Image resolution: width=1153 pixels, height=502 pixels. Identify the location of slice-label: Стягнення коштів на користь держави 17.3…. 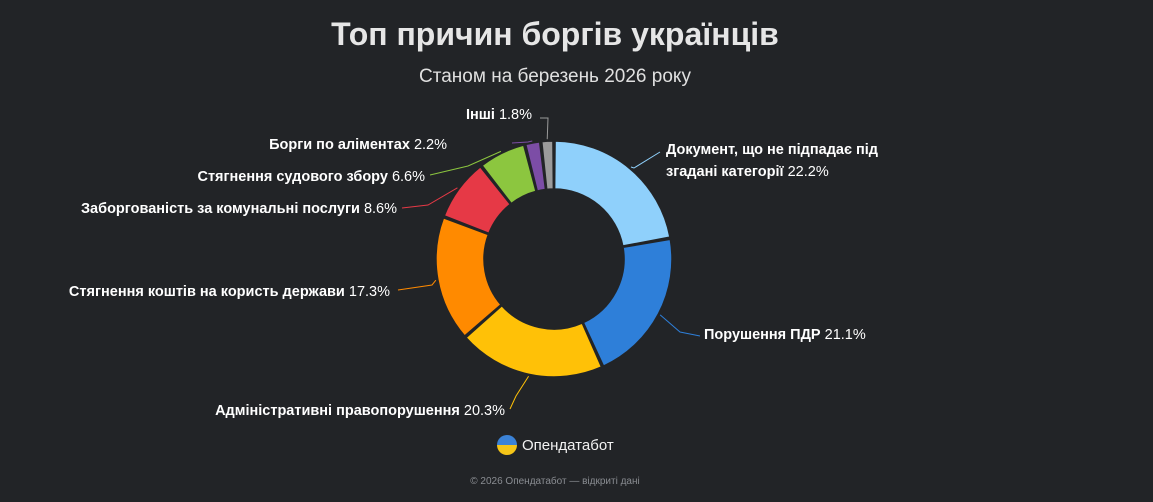
(229, 292).